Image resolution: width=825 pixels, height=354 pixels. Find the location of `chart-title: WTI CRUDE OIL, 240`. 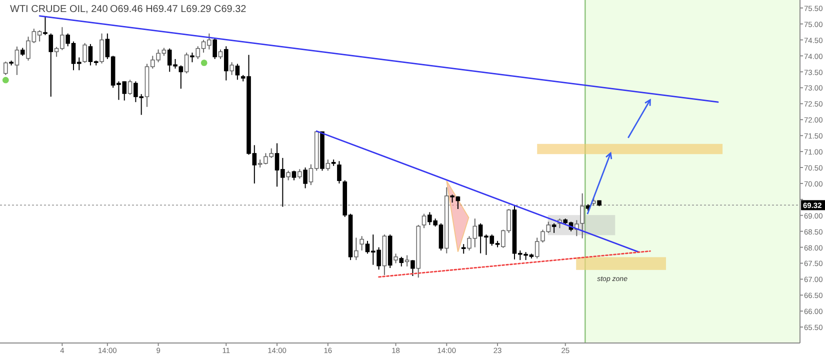

chart-title: WTI CRUDE OIL, 240 is located at coordinates (59, 9).